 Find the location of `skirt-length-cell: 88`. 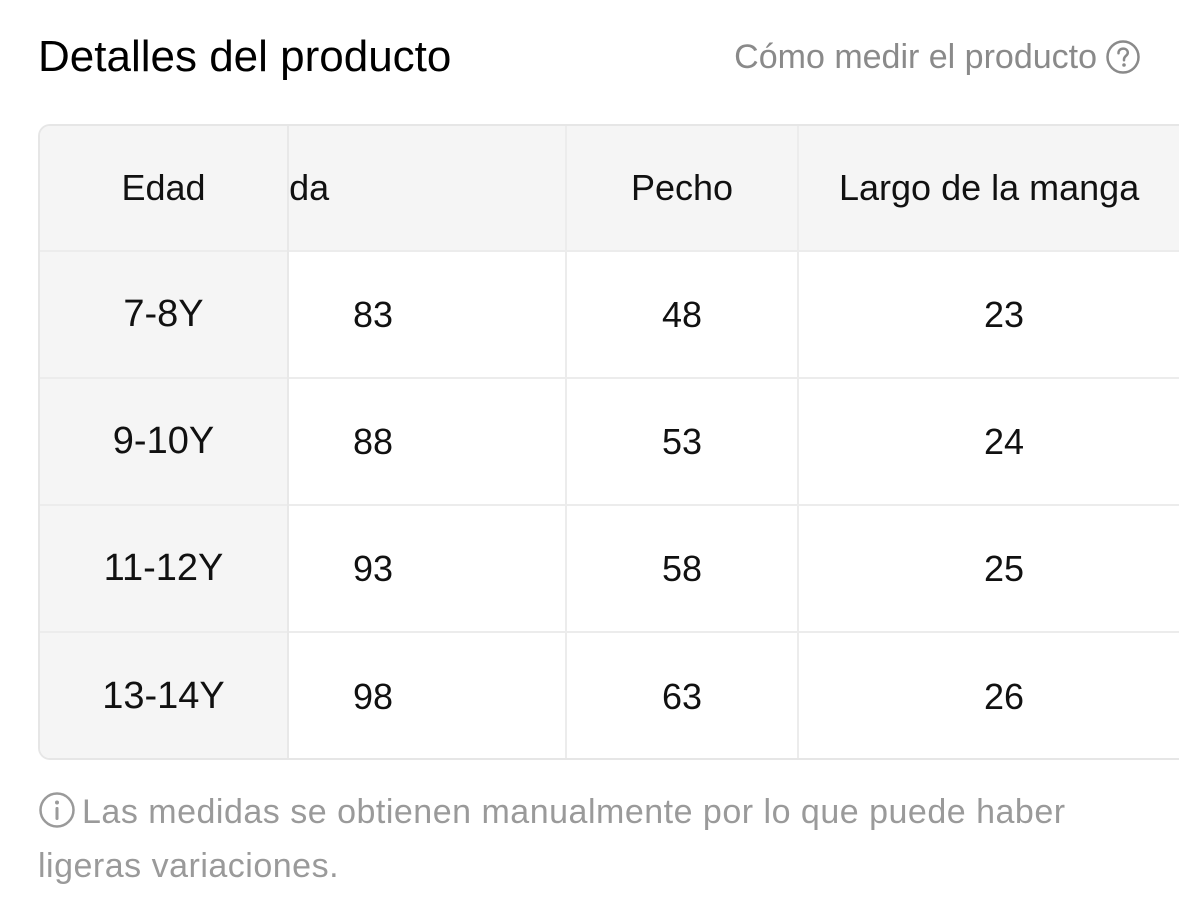

skirt-length-cell: 88 is located at coordinates (427, 442).